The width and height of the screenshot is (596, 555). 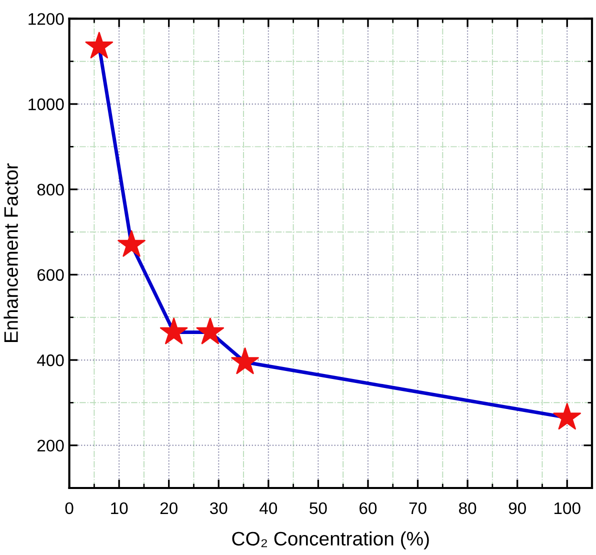 What do you see at coordinates (567, 508) in the screenshot?
I see `x-tick-label: 100` at bounding box center [567, 508].